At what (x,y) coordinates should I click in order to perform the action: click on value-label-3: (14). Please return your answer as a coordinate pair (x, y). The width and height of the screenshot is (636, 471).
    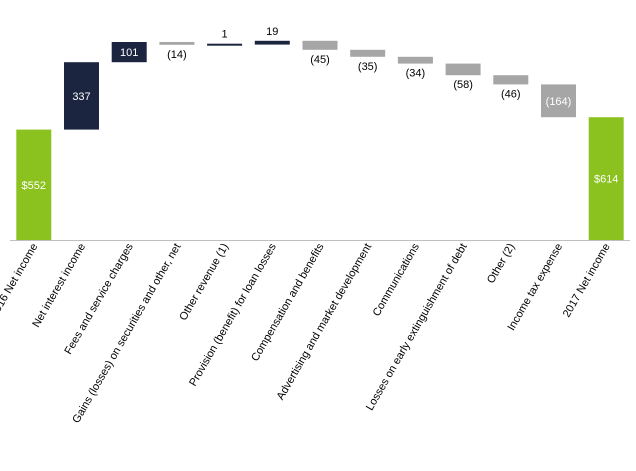
    Looking at the image, I should click on (177, 55).